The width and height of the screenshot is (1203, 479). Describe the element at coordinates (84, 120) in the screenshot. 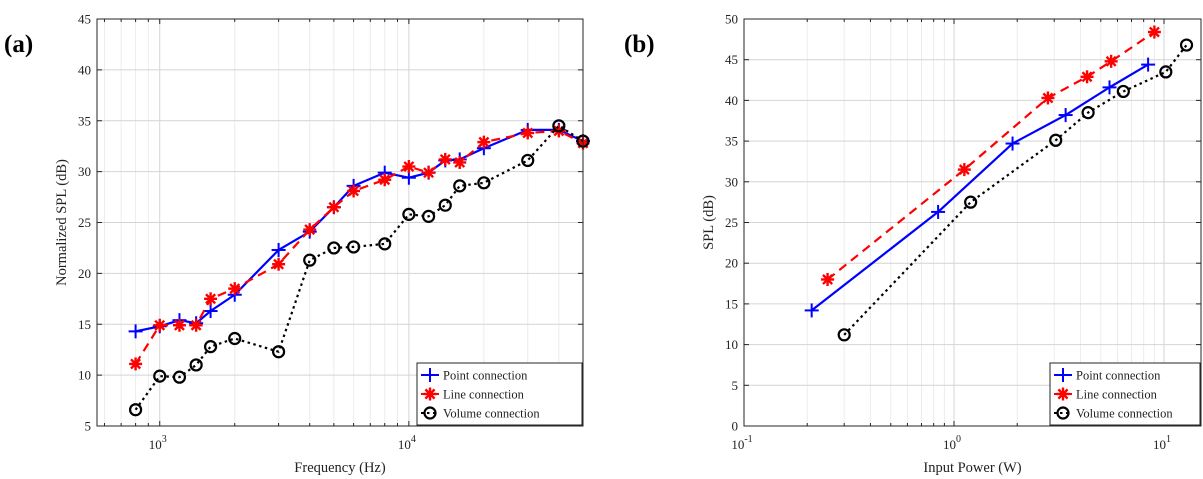

I see `y-tick-label: 35` at that location.